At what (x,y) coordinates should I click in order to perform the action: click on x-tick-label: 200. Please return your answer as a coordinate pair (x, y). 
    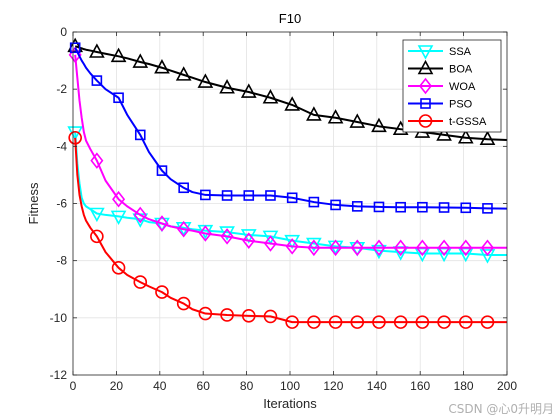
    Looking at the image, I should click on (507, 386).